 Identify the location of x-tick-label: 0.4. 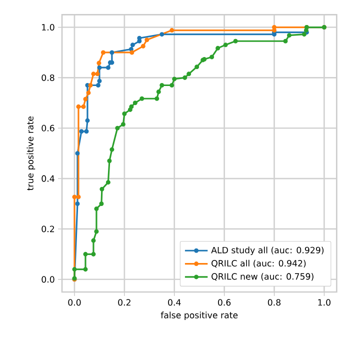
(174, 302).